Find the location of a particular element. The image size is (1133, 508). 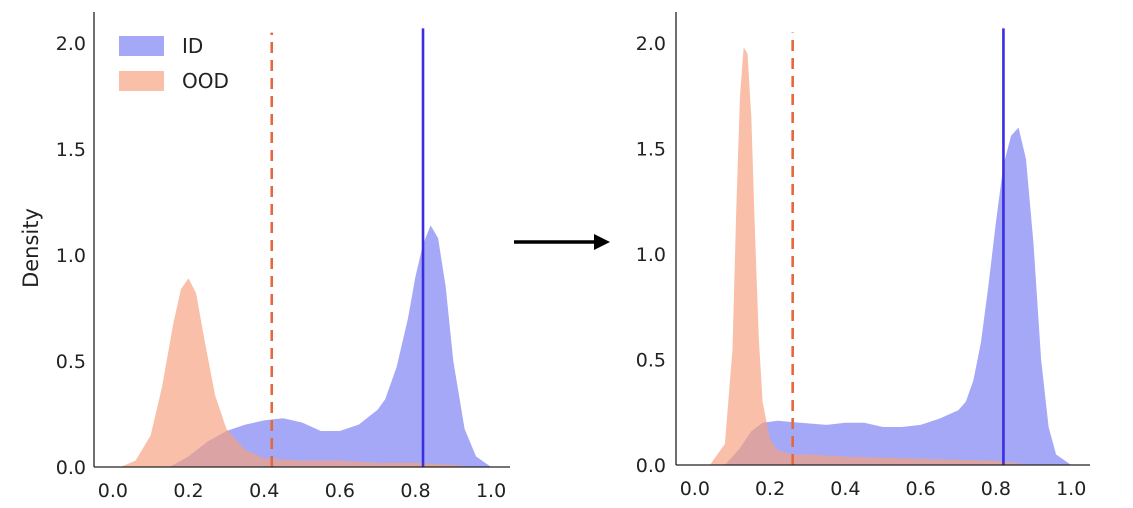

legend: ID OOD is located at coordinates (174, 63).